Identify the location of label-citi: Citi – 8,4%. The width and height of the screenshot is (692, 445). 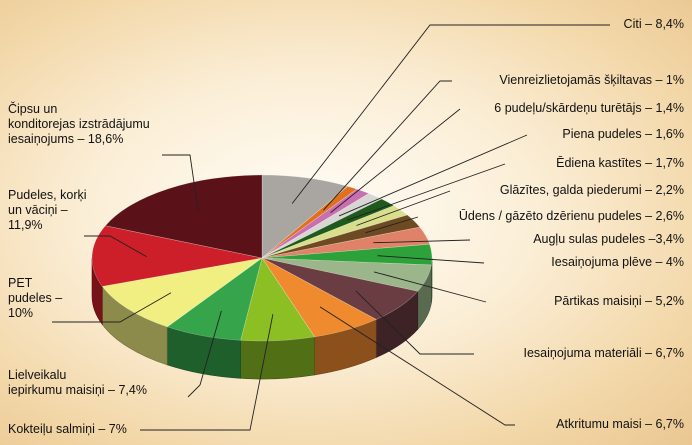
(653, 24).